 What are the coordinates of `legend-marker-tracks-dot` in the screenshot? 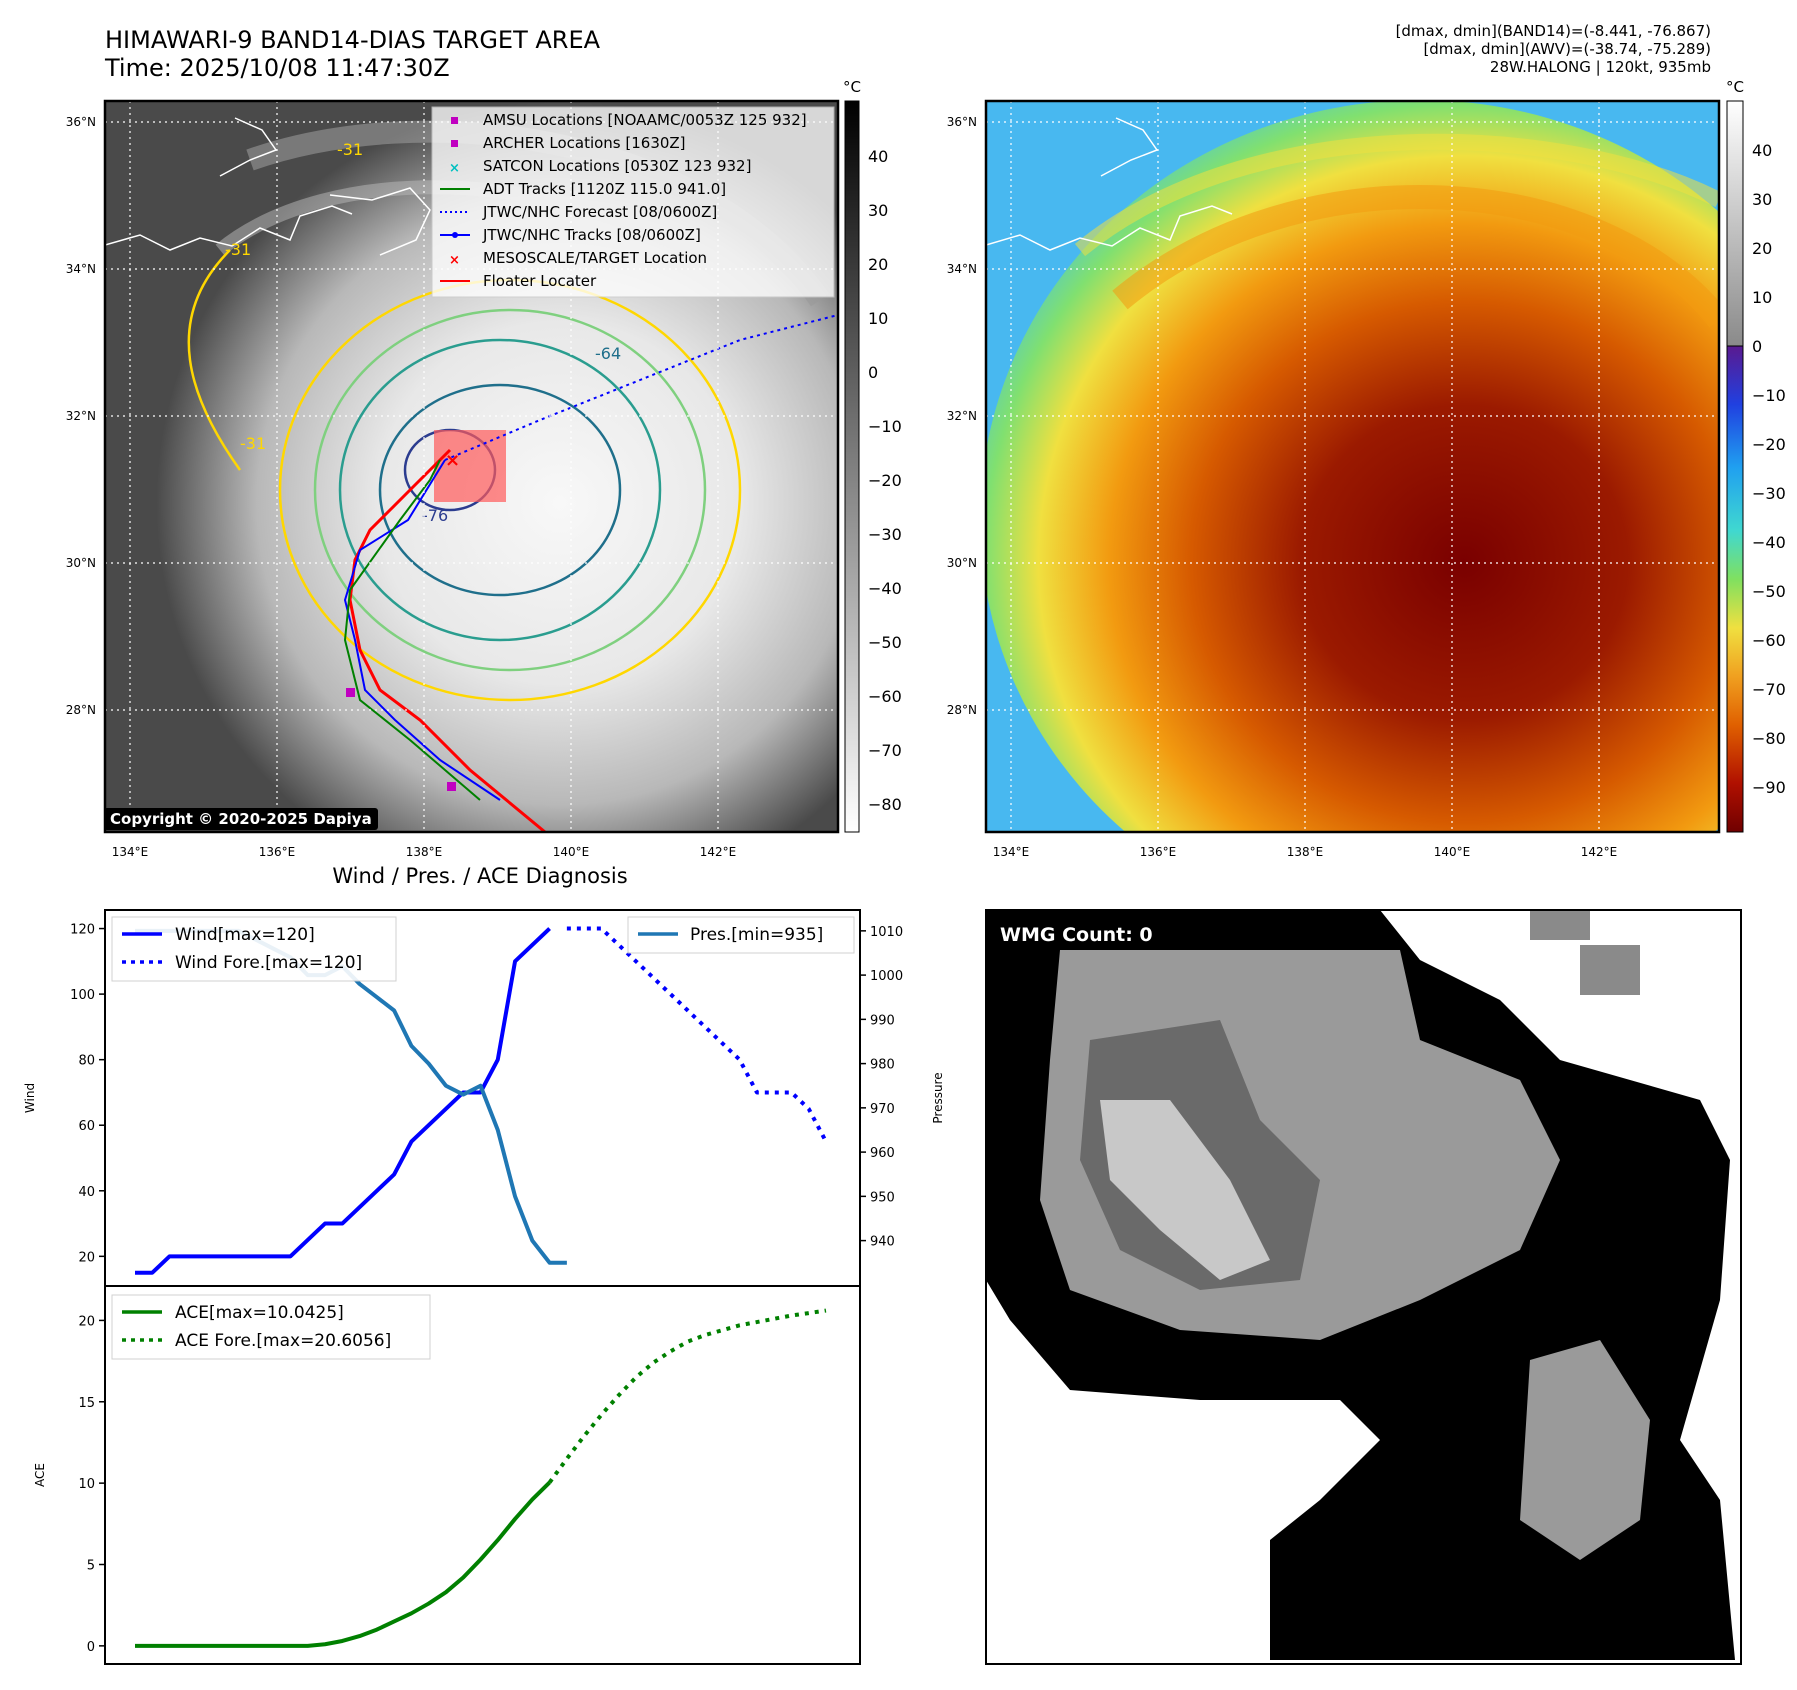 It's located at (455, 235).